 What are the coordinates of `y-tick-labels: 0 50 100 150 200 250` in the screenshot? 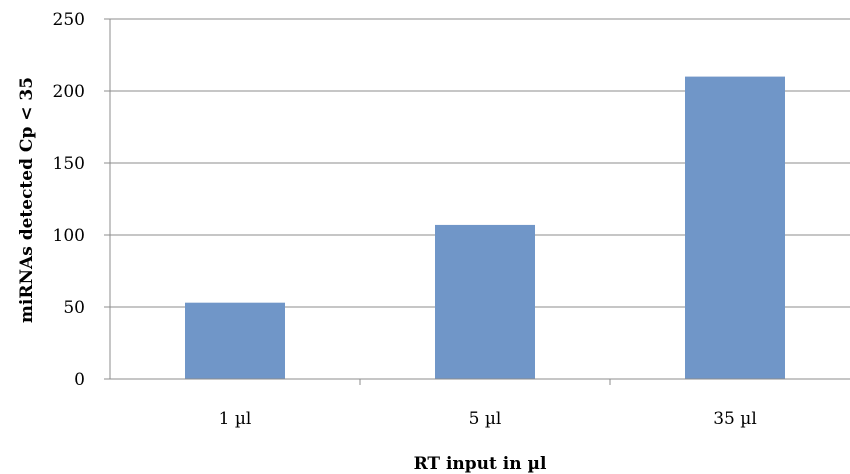 It's located at (69, 200).